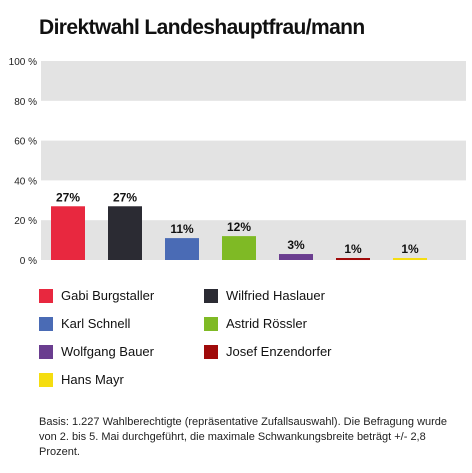  I want to click on legend-item: Hans Mayr, so click(81, 379).